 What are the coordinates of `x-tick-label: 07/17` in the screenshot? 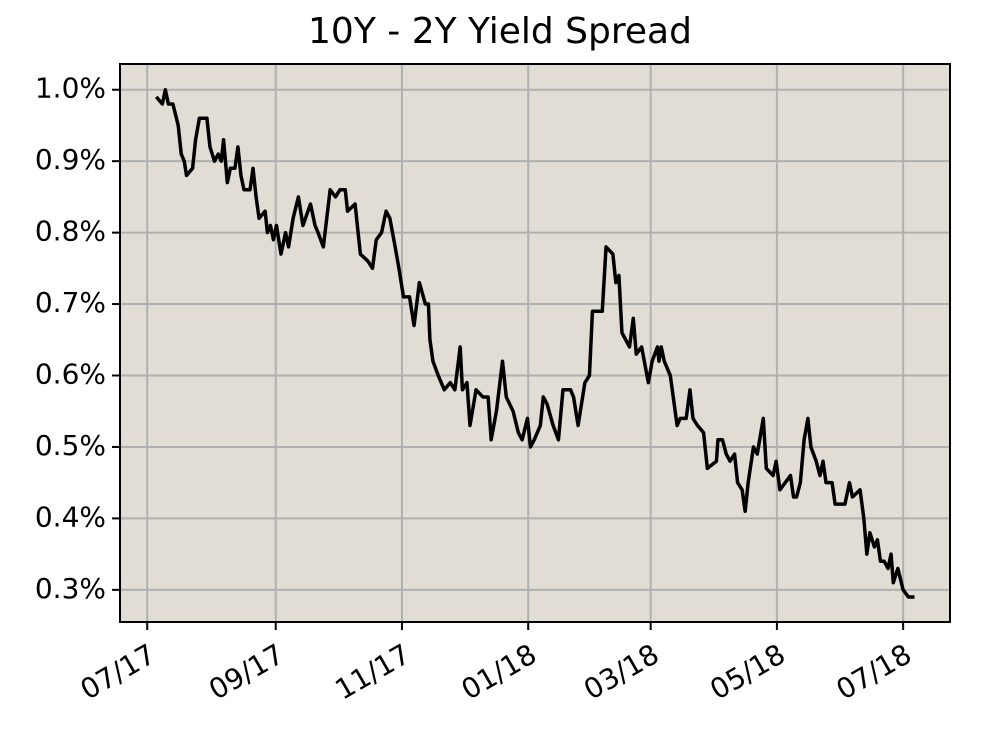 It's located at (118, 671).